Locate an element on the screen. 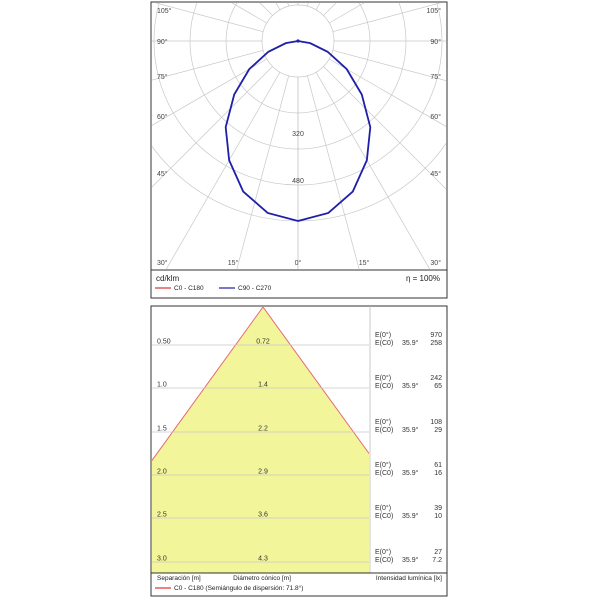 This screenshot has width=600, height=600. angle-tick-right: 45° is located at coordinates (435, 174).